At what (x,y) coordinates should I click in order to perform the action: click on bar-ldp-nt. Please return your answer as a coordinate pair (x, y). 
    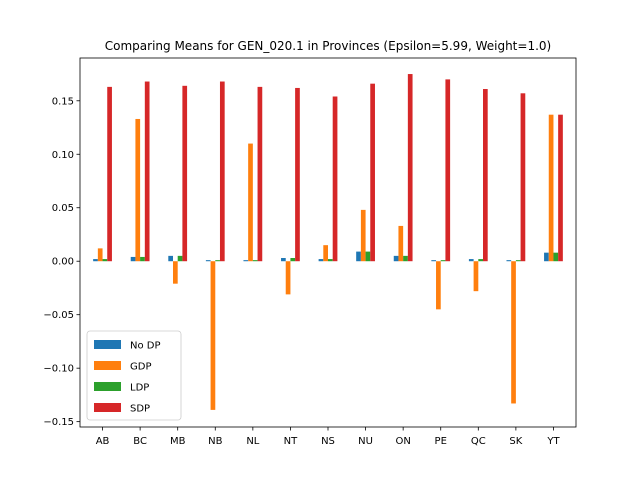
    Looking at the image, I should click on (293, 260).